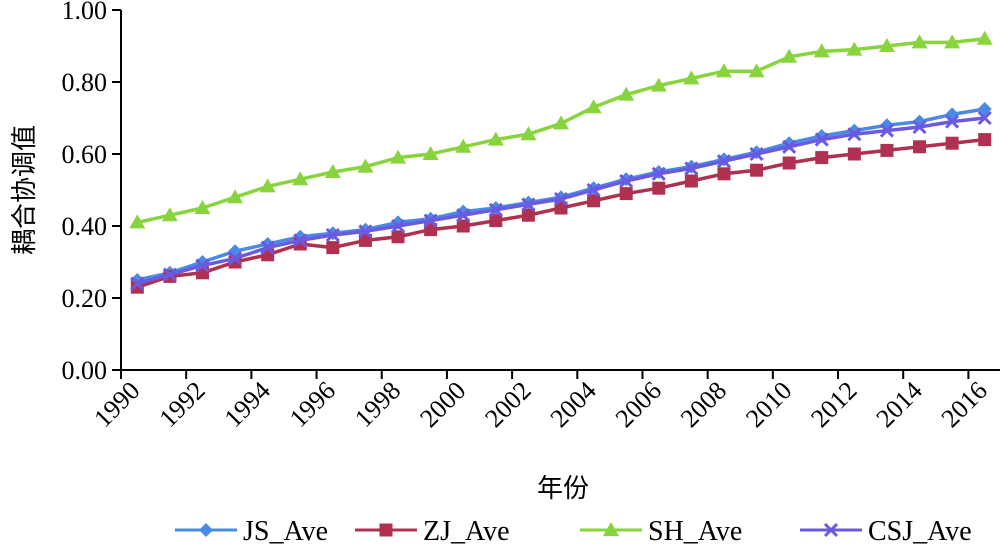 Image resolution: width=1000 pixels, height=550 pixels. I want to click on legend-label: CSJ_Ave, so click(920, 531).